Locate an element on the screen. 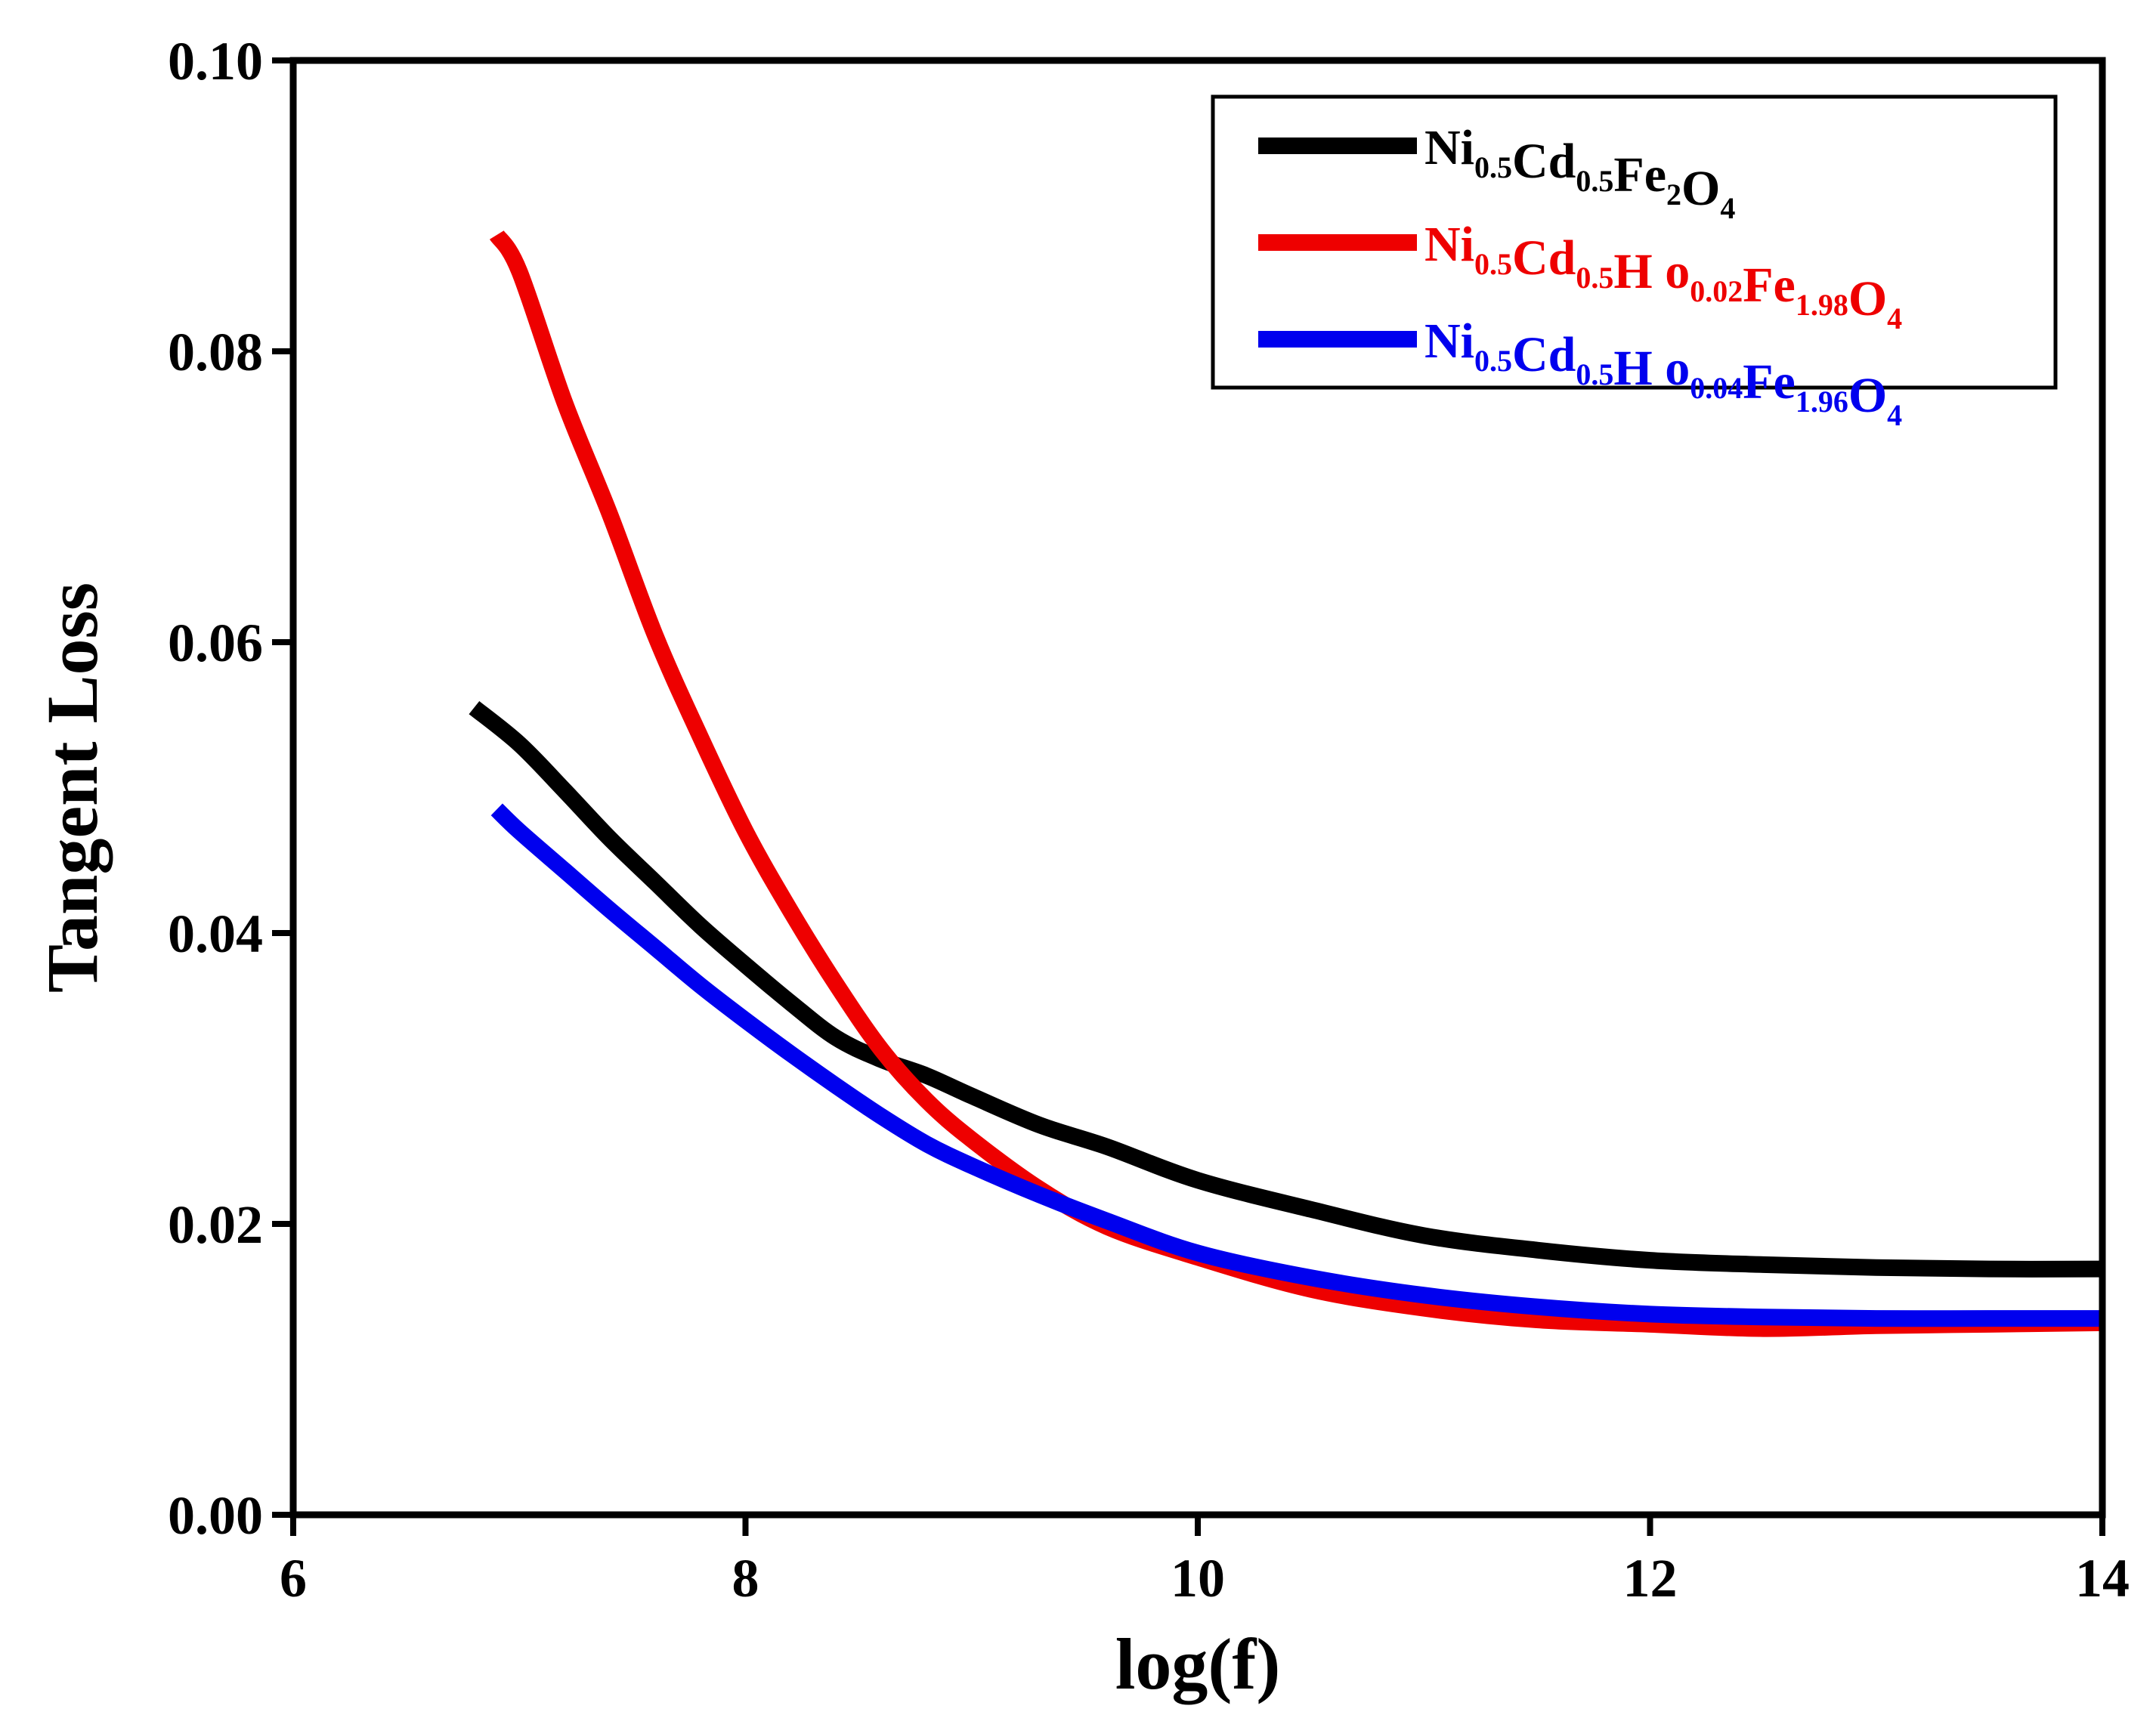  y-tick-label: 0.00 is located at coordinates (215, 1515).